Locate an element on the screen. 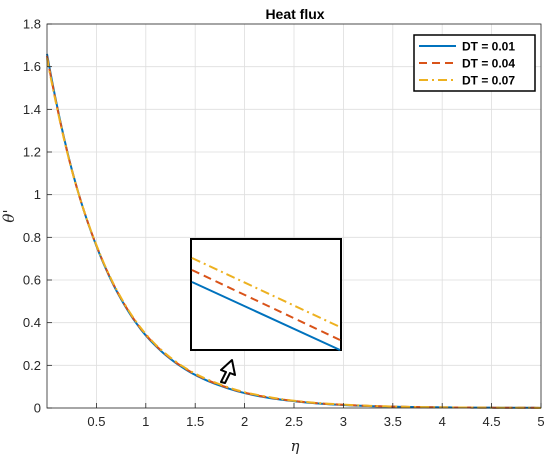 The image size is (550, 466). y-tick-label: 0 is located at coordinates (37, 408).